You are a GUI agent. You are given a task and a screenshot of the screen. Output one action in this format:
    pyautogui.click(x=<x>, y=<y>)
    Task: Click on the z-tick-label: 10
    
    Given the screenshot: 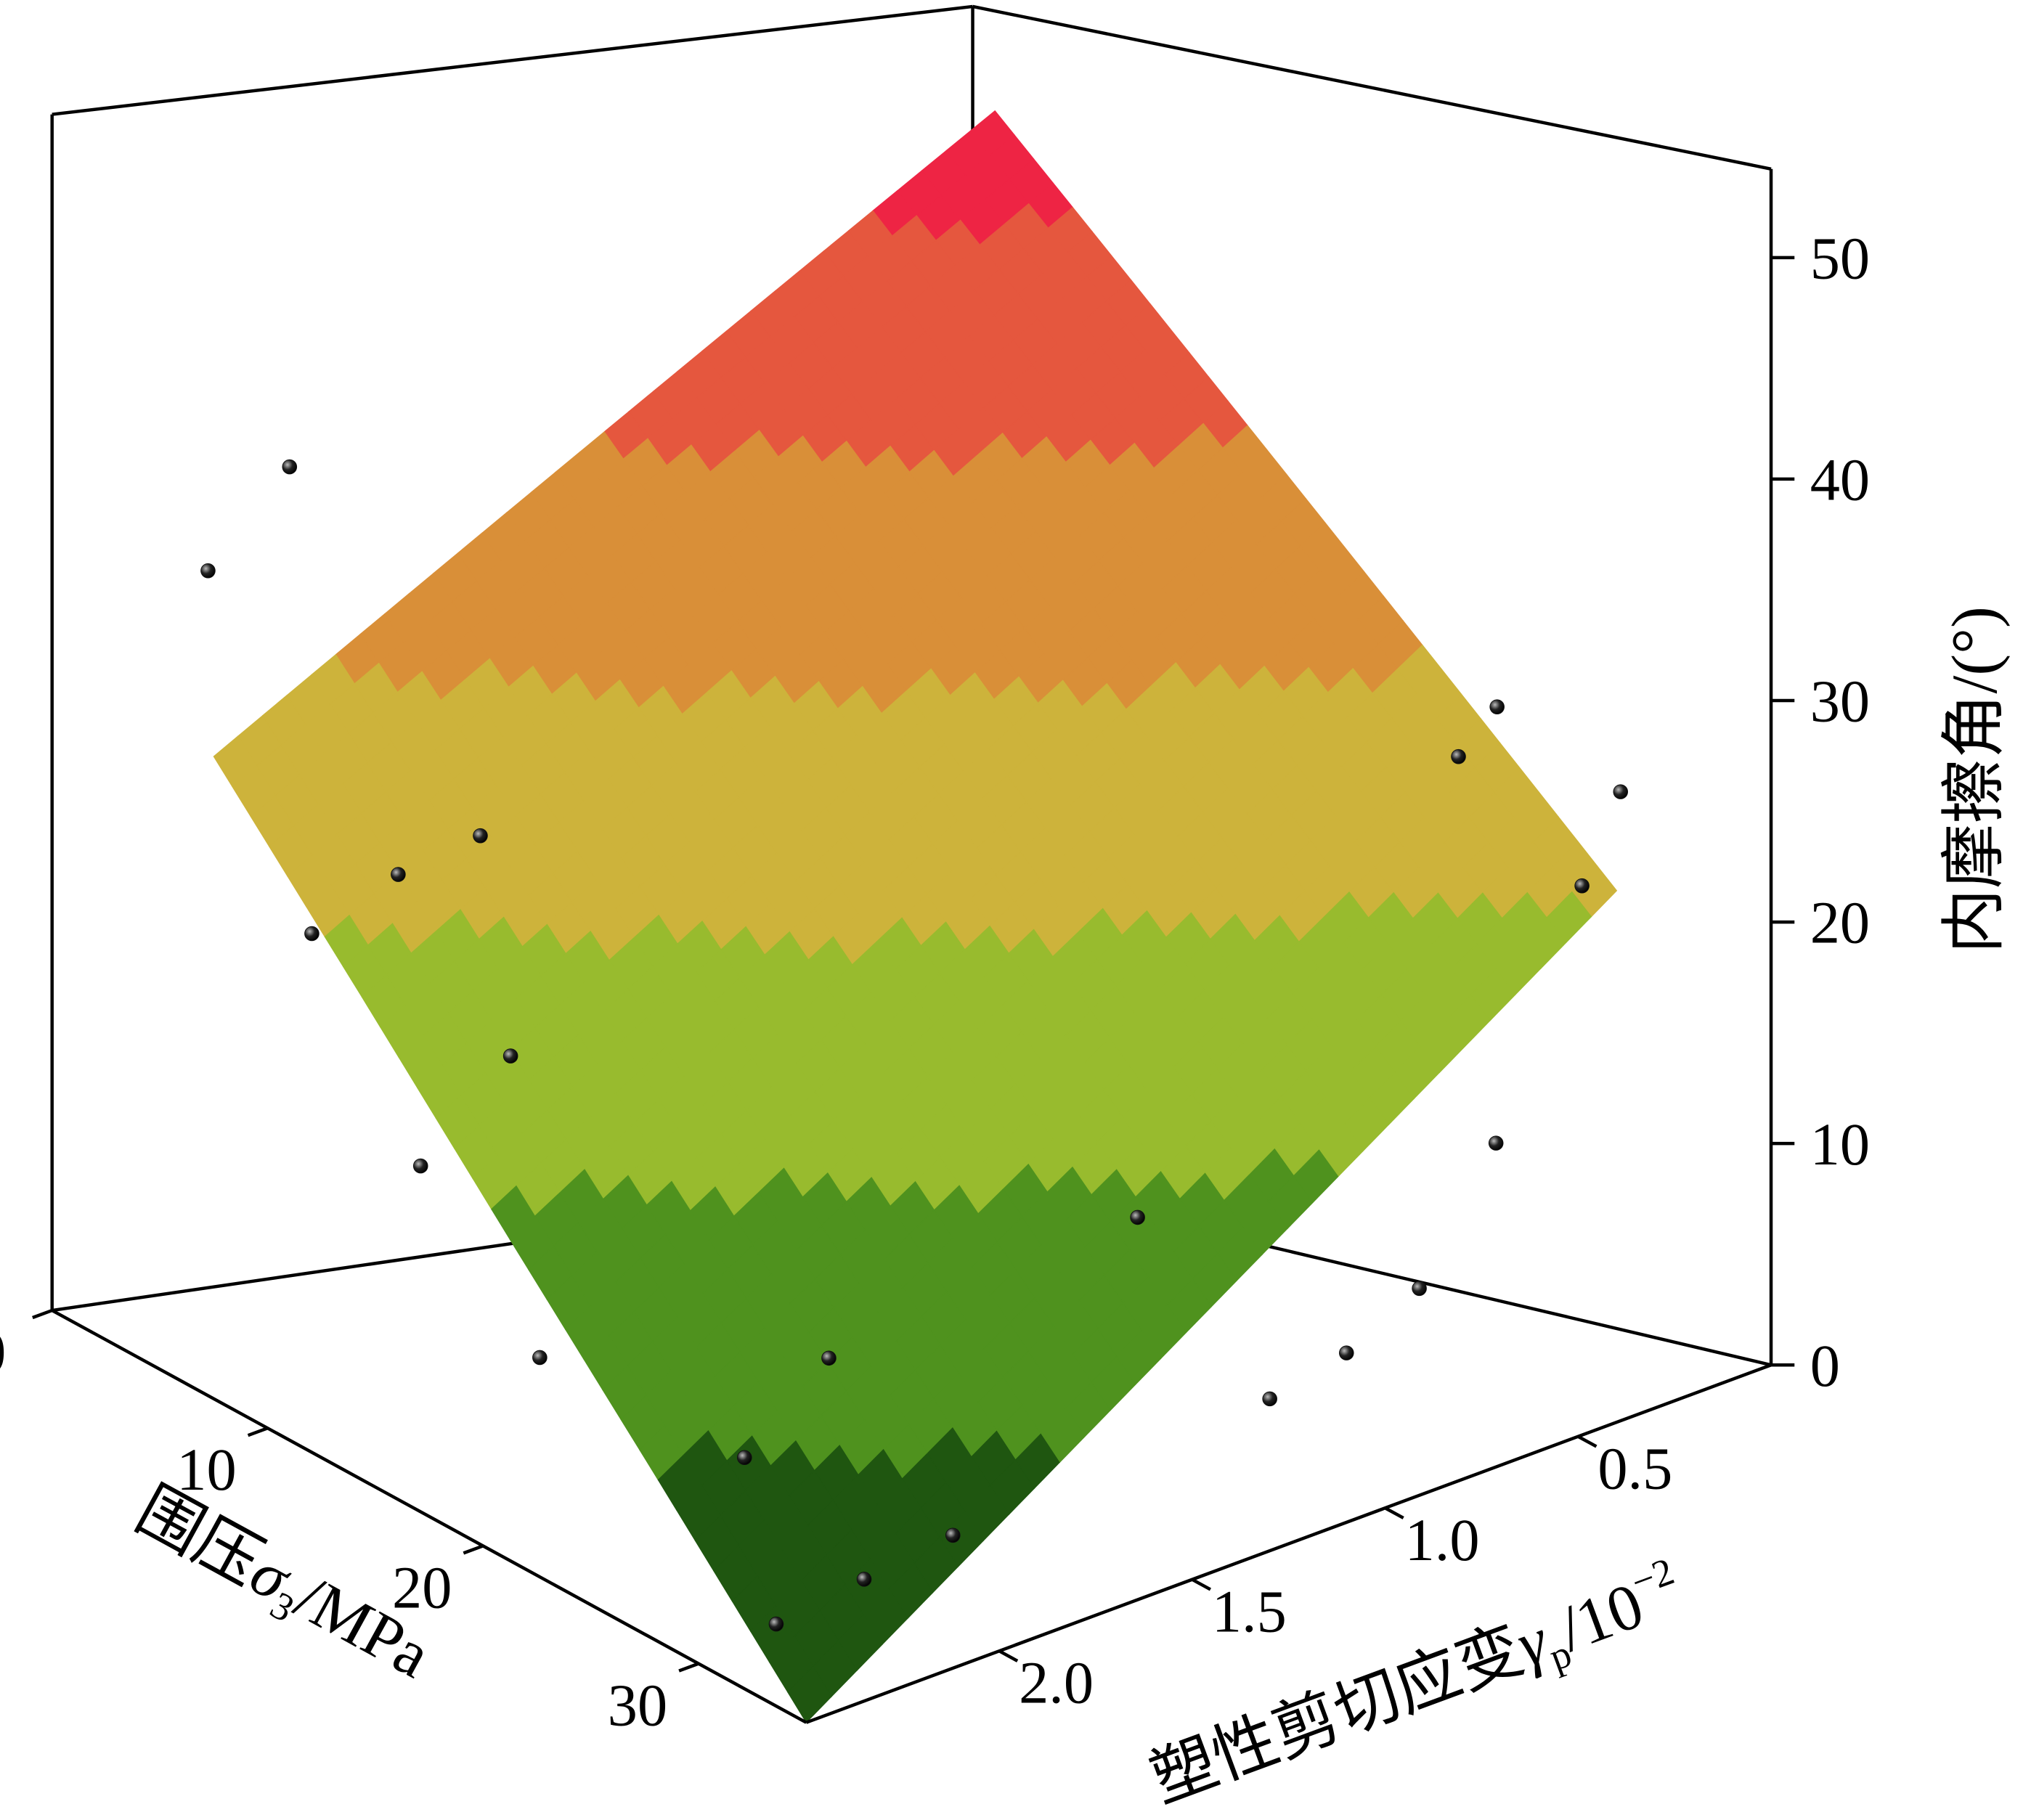 What is the action you would take?
    pyautogui.click(x=1840, y=1144)
    